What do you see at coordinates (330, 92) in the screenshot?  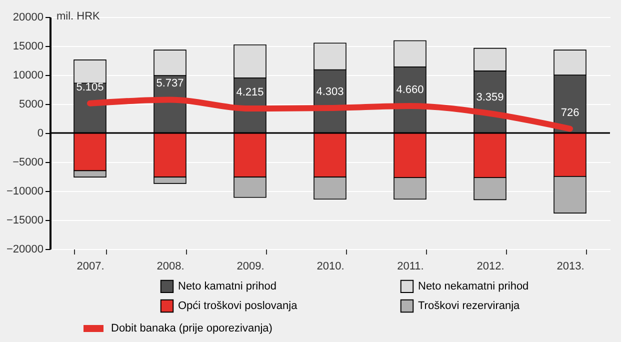 I see `data-label: 4.303` at bounding box center [330, 92].